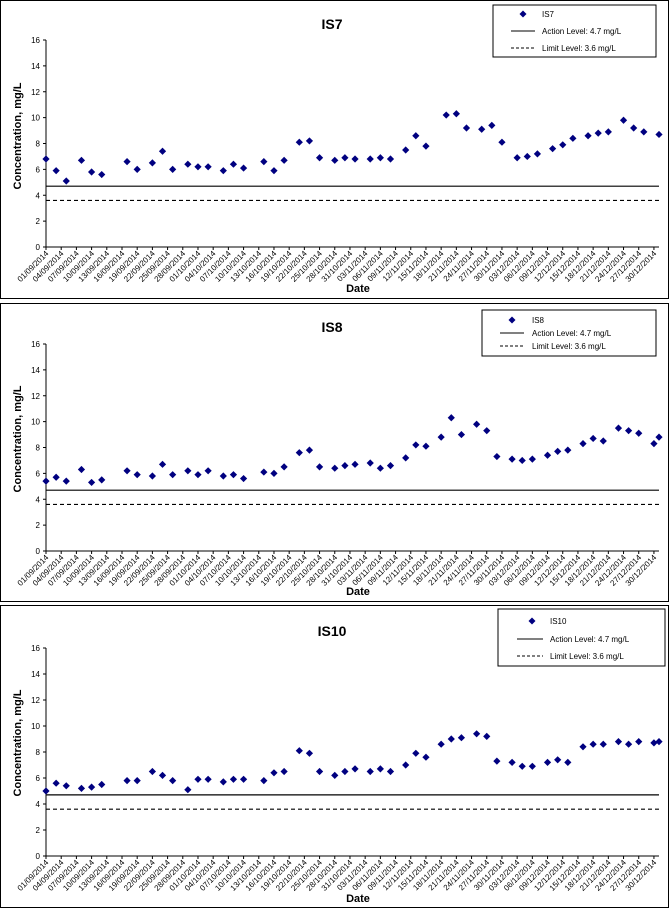 The width and height of the screenshot is (671, 909). Describe the element at coordinates (38, 778) in the screenshot. I see `y-tick-label: 6` at that location.